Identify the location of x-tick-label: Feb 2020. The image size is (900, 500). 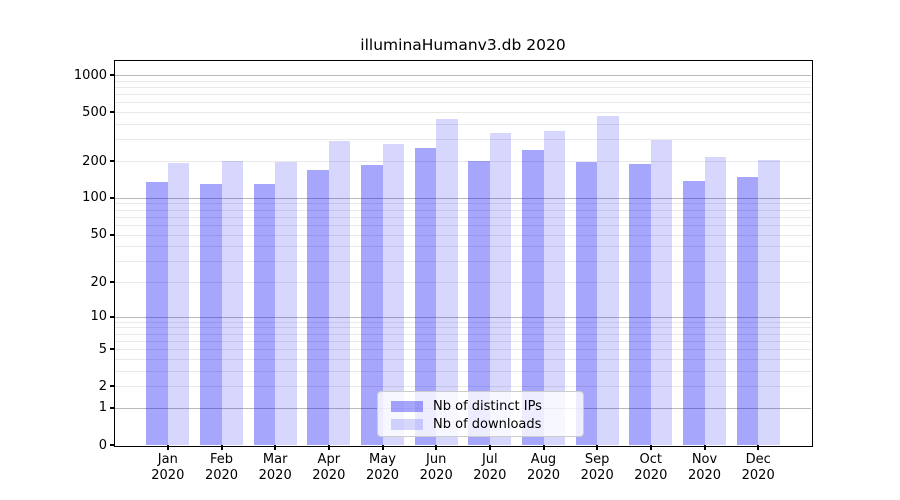
(222, 467).